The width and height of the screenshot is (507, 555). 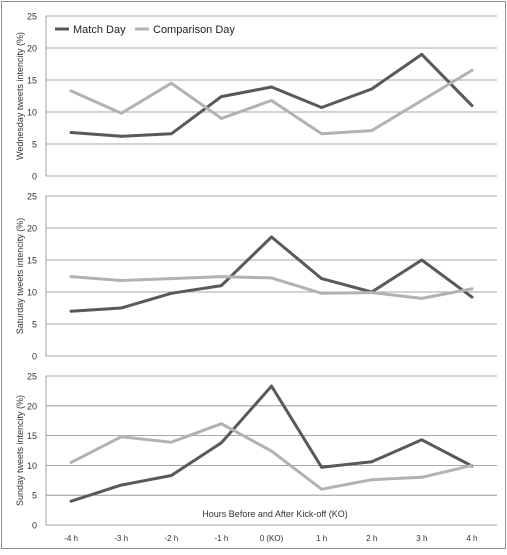 What do you see at coordinates (171, 538) in the screenshot?
I see `x-tick-label: -2 h` at bounding box center [171, 538].